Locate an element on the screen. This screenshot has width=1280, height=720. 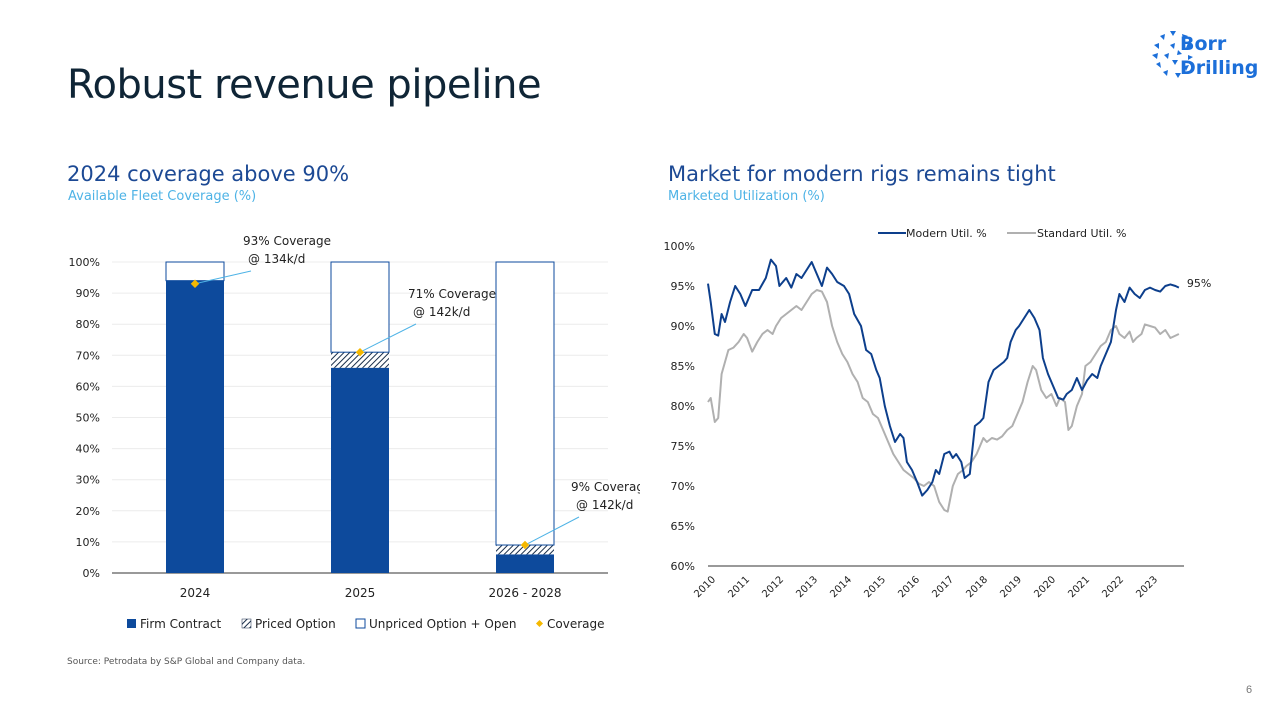
x-tick-label: 2022 is located at coordinates (1113, 587).